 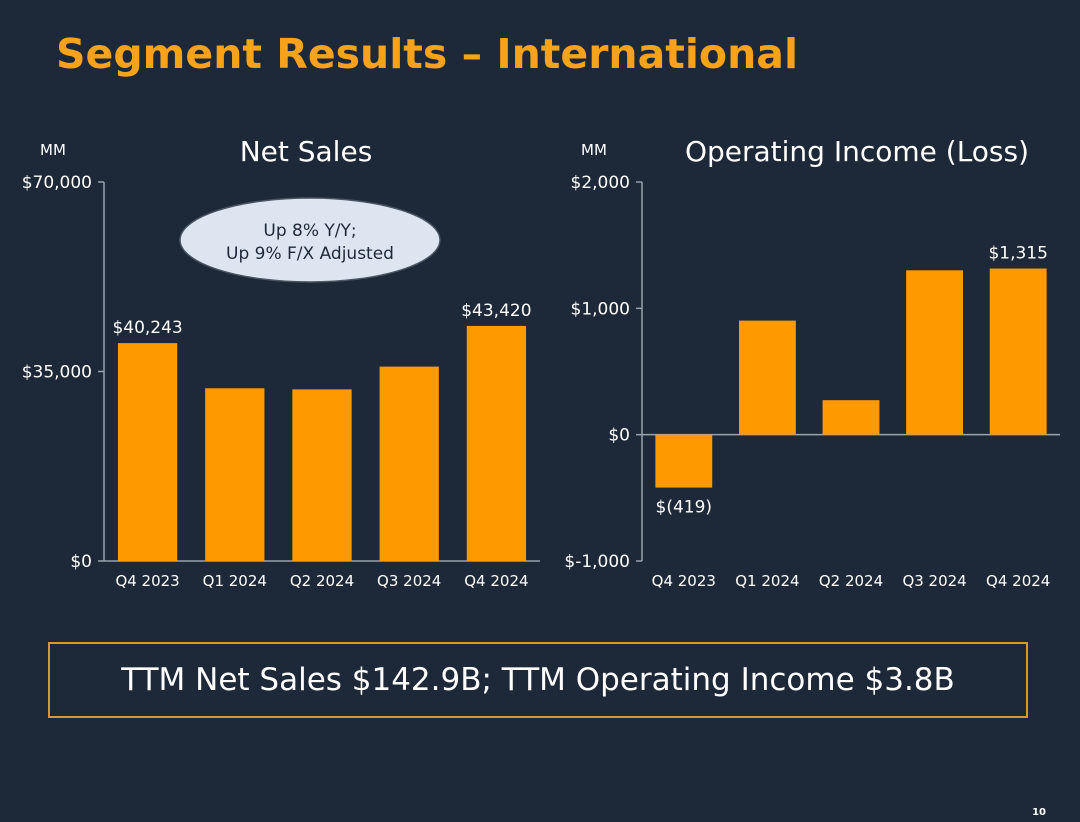 I want to click on callout-text: Up 9% F/X Adjusted, so click(x=310, y=254).